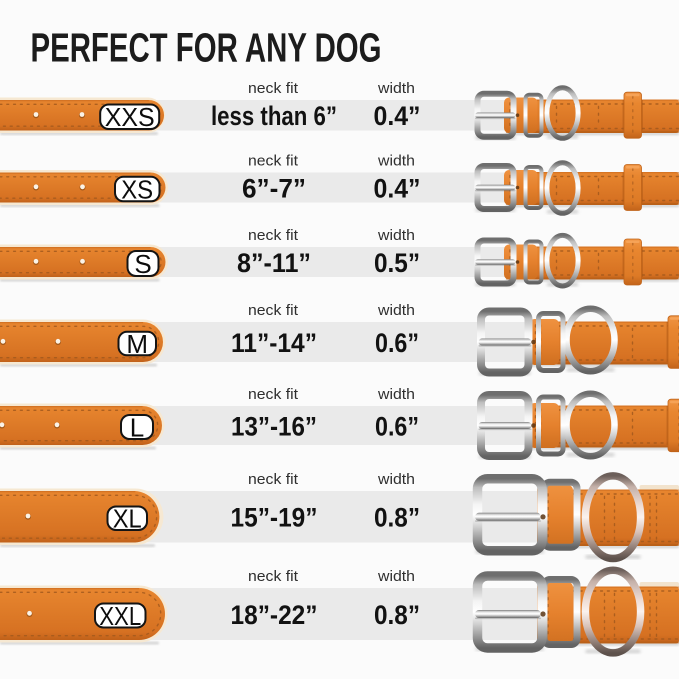 The image size is (679, 679). Describe the element at coordinates (120, 616) in the screenshot. I see `svg-text: XXL` at that location.